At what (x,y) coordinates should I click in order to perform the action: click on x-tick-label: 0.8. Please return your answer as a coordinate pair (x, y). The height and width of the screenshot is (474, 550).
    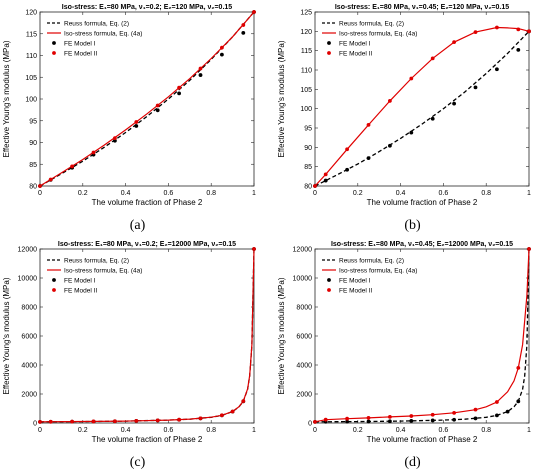
    Looking at the image, I should click on (211, 430).